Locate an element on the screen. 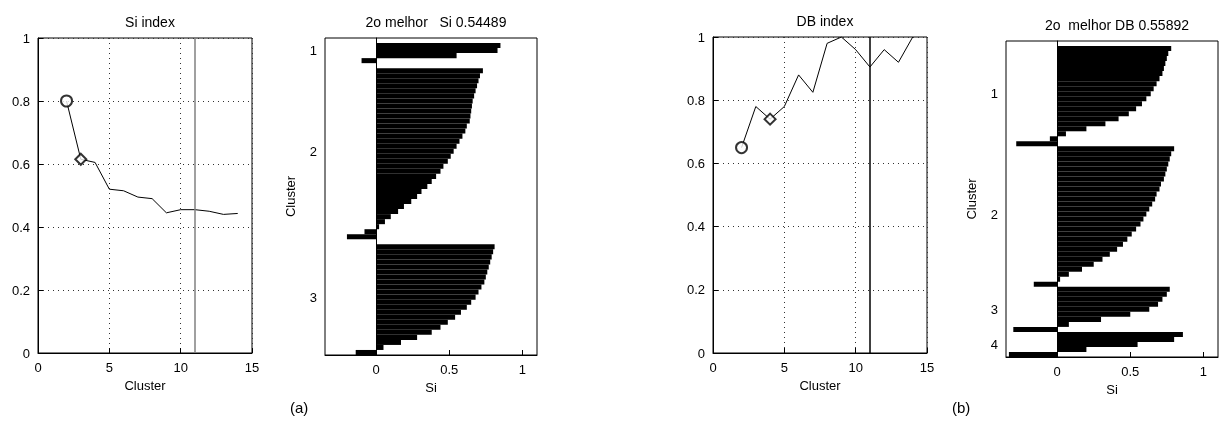  chart-title: 2o melhor DB 0.55892 is located at coordinates (1117, 25).